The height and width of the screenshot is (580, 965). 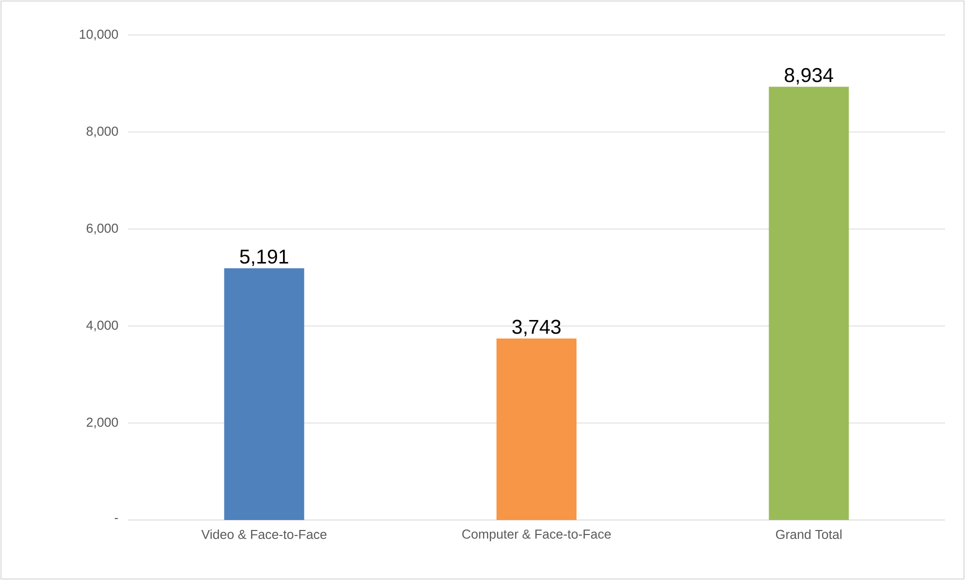 I want to click on x-tick-label: Computer & Face-to-Face, so click(x=536, y=536).